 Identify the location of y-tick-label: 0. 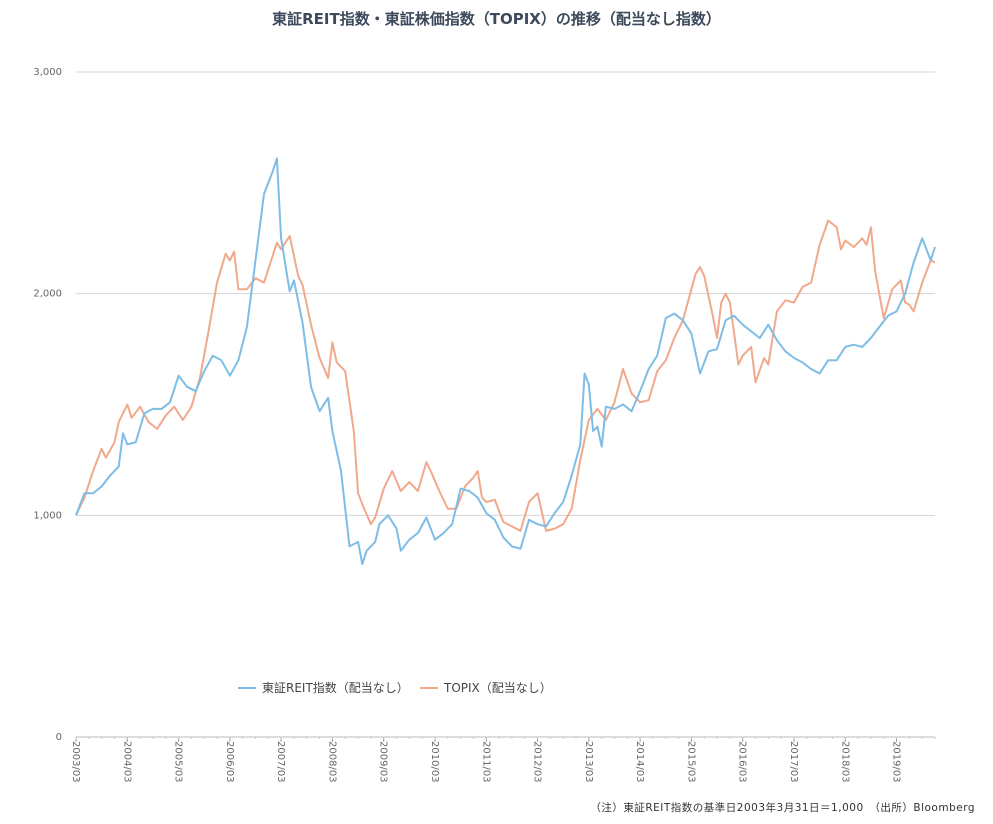
(59, 737).